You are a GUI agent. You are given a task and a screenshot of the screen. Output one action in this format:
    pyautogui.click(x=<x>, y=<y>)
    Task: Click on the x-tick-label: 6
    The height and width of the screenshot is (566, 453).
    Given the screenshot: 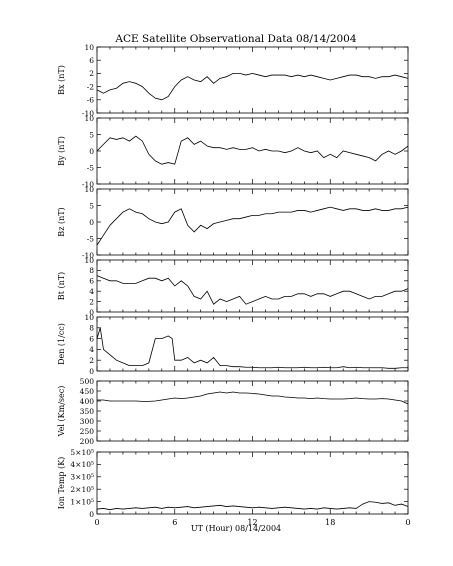 What is the action you would take?
    pyautogui.click(x=174, y=522)
    